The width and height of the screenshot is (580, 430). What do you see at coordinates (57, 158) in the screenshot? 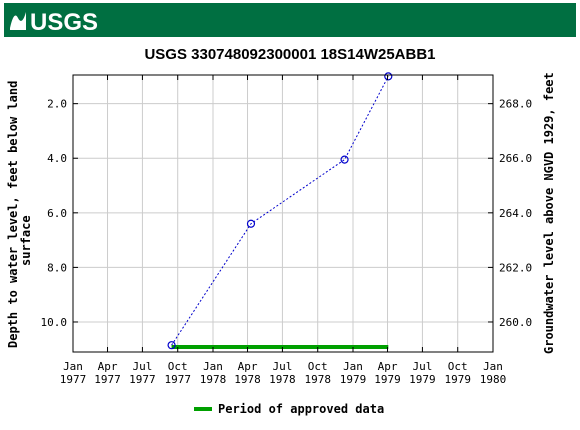
I see `y-tick-label-left: 4.0` at bounding box center [57, 158].